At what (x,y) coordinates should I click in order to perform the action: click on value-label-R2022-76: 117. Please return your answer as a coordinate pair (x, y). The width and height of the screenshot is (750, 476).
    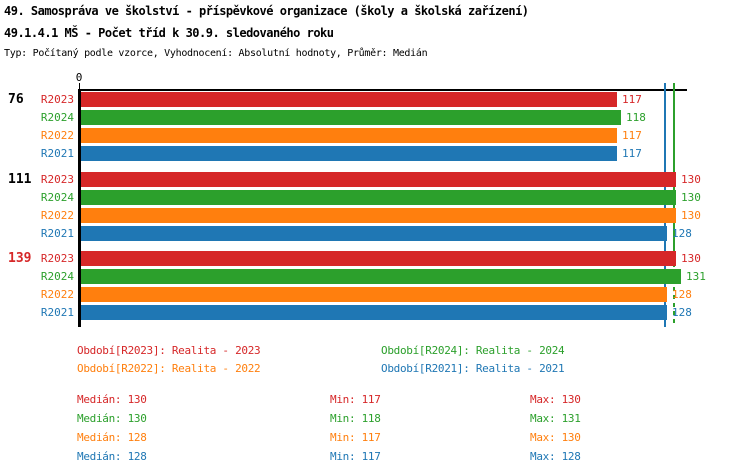
    Looking at the image, I should click on (632, 135).